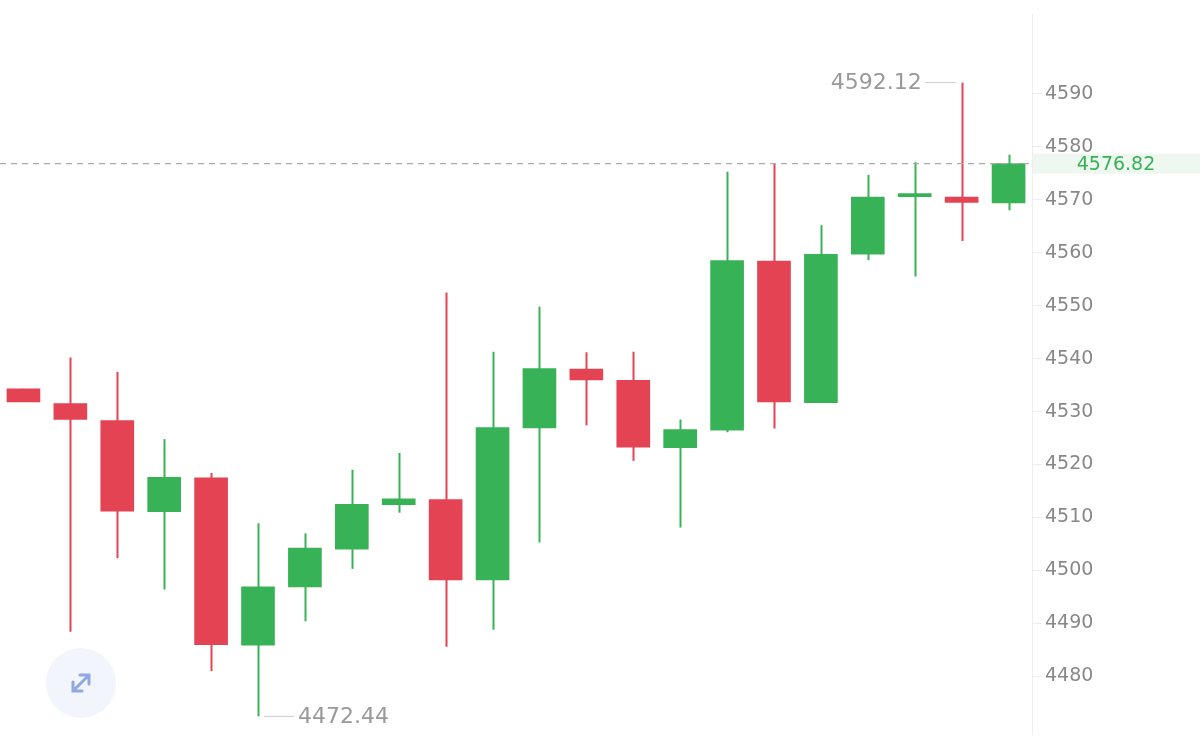 The image size is (1200, 749). Describe the element at coordinates (1069, 356) in the screenshot. I see `y-tick-label: 4540` at that location.